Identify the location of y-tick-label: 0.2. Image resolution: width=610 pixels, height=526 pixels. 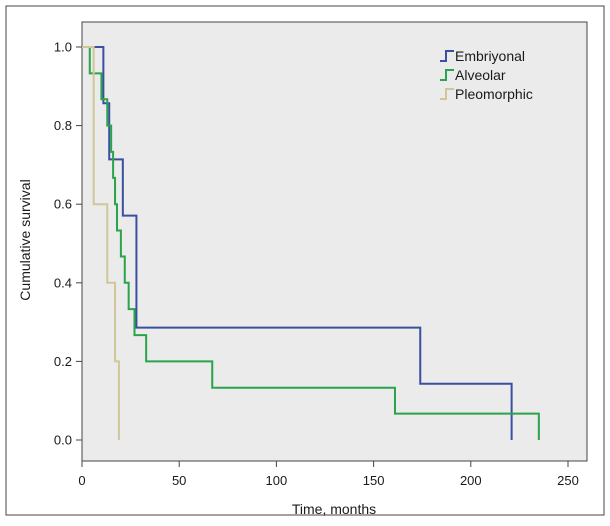
(63, 361).